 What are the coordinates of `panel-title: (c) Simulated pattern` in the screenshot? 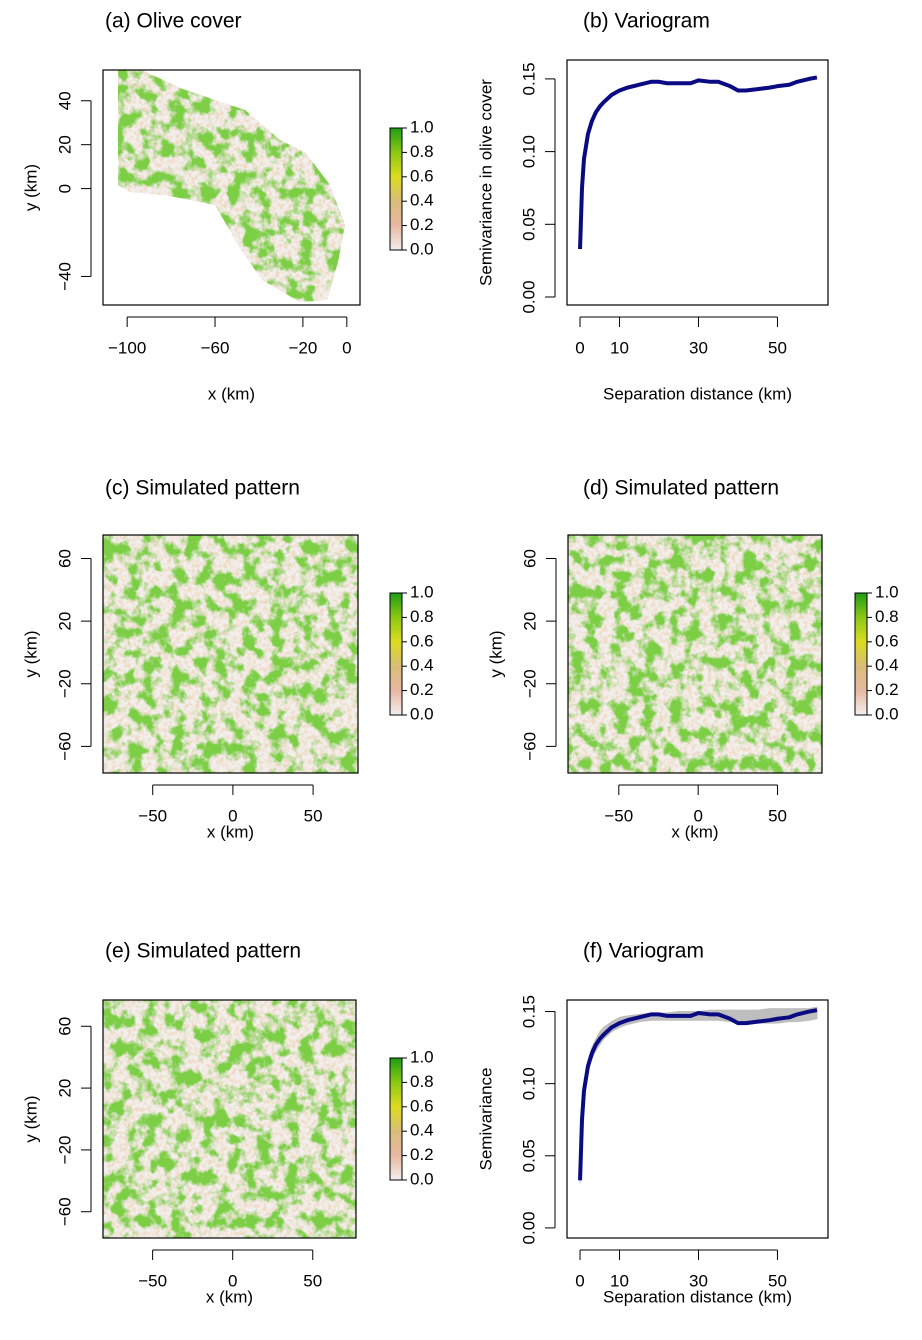 It's located at (202, 488).